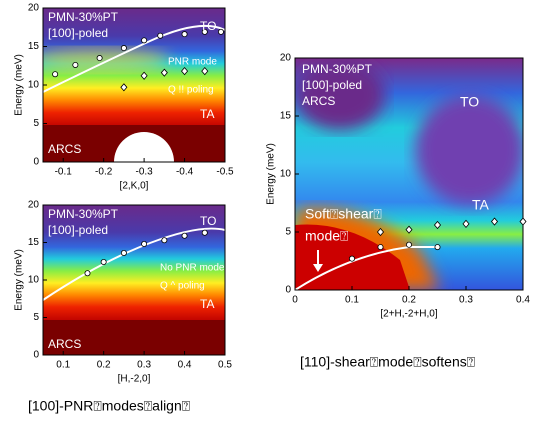  What do you see at coordinates (295, 300) in the screenshot?
I see `x-tick-label: 0` at bounding box center [295, 300].